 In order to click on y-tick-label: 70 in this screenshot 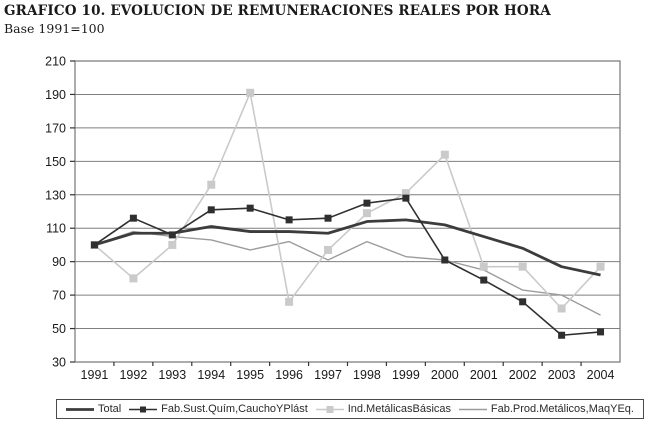, I will do `click(59, 295)`.